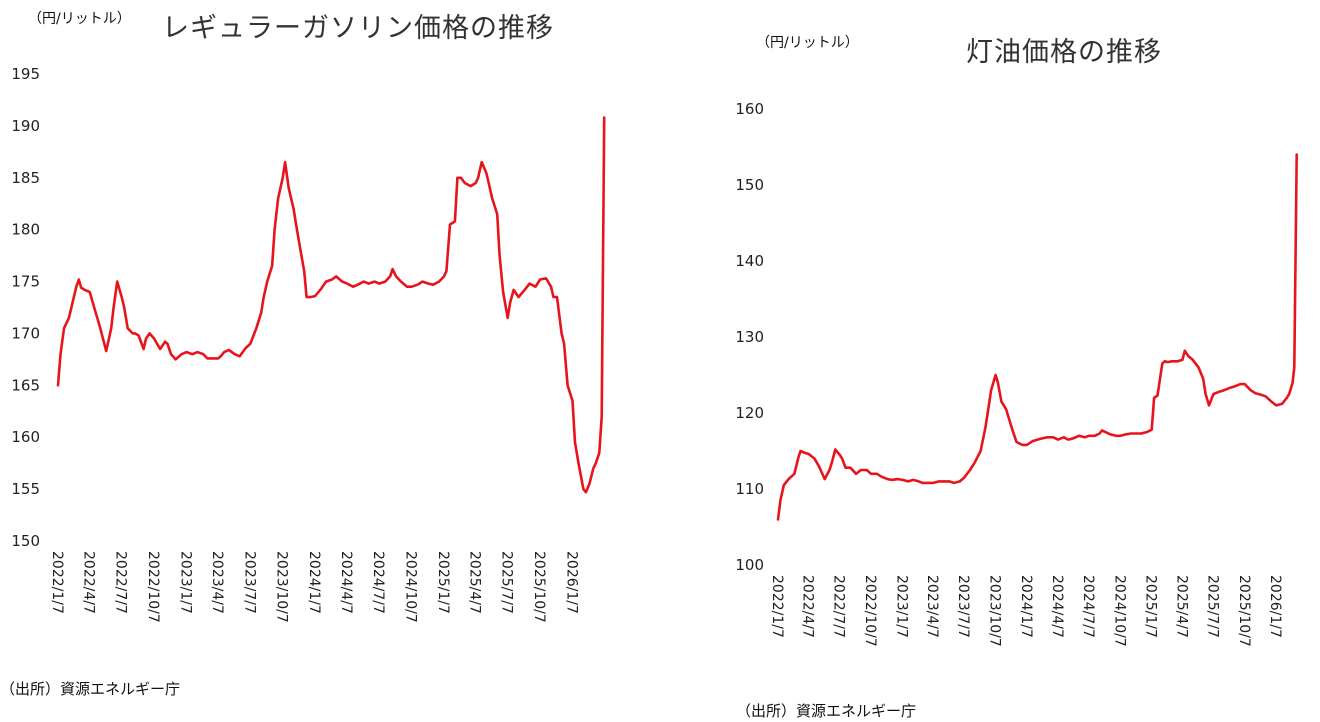 Image resolution: width=1320 pixels, height=722 pixels. What do you see at coordinates (25, 333) in the screenshot?
I see `gasoline-y-tick-label: 170` at bounding box center [25, 333].